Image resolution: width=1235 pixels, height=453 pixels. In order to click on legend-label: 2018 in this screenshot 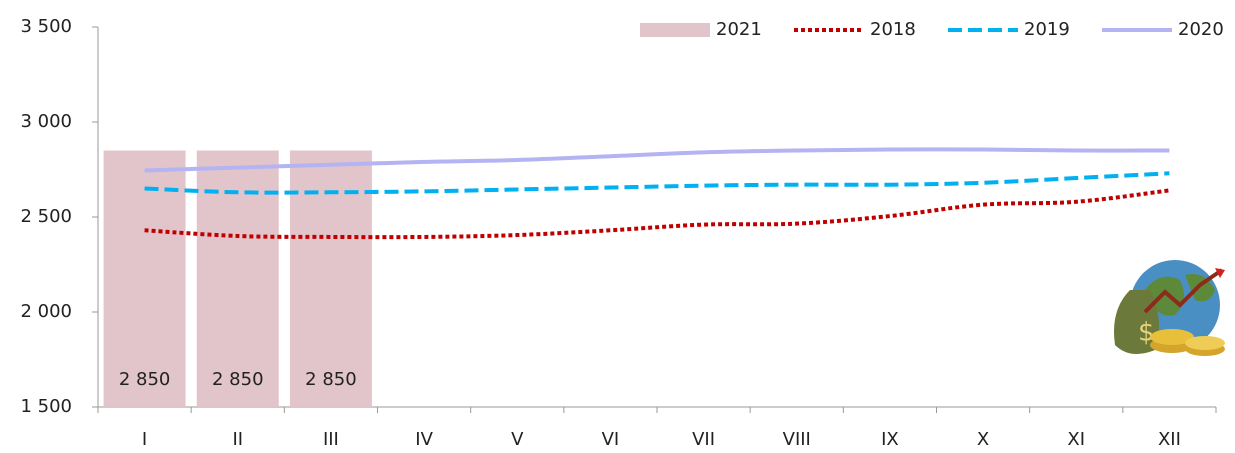, I will do `click(893, 29)`.